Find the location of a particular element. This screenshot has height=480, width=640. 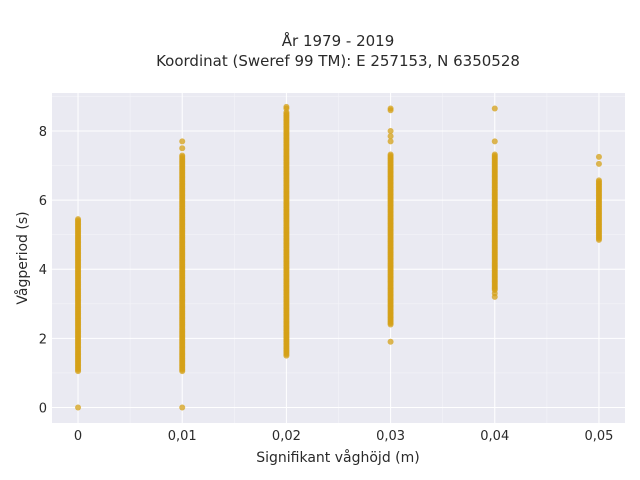

x-axis-label: Signifikant våghöjd (m) is located at coordinates (337, 457).